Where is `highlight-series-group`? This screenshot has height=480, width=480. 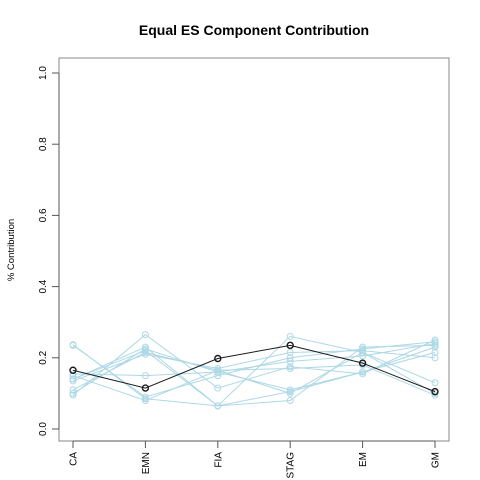
highlight-series-group is located at coordinates (254, 368).